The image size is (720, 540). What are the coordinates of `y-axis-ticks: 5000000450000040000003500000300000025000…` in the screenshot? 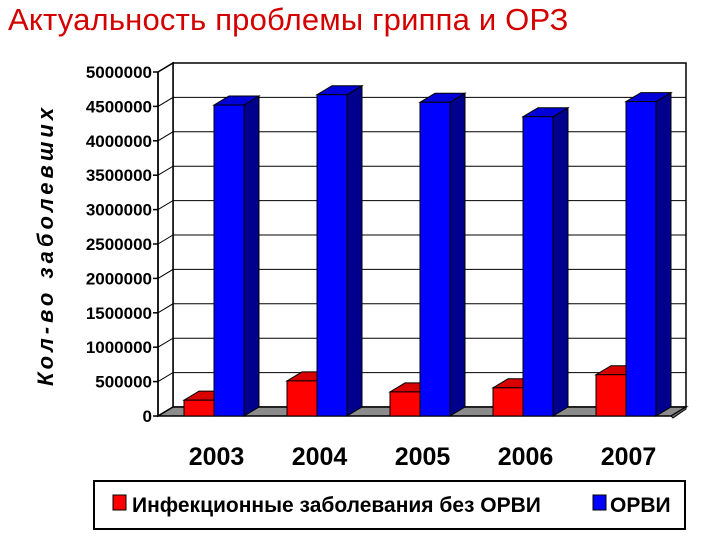 It's located at (122, 244).